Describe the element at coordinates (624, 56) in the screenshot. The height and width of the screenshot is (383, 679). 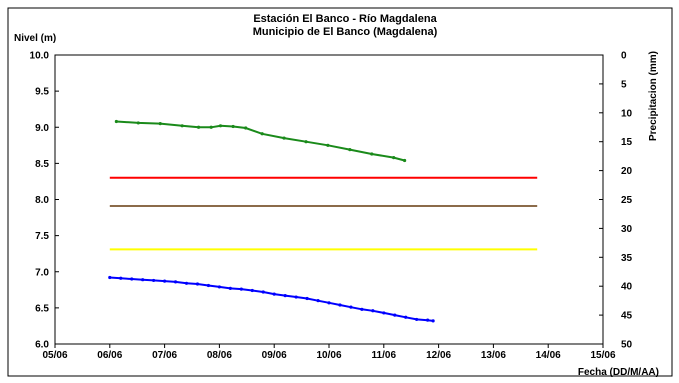
I see `y2-tick-label: 0` at that location.